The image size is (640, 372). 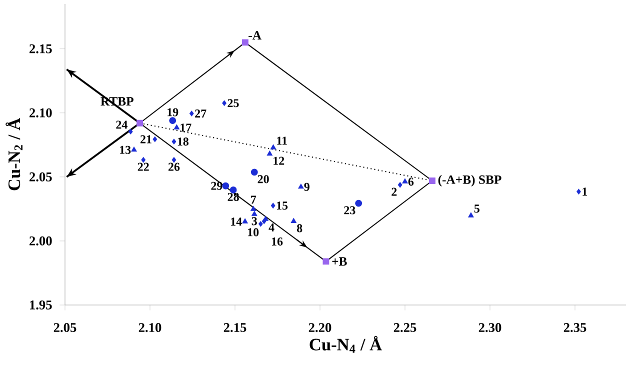 What do you see at coordinates (394, 192) in the screenshot?
I see `annotation: 2` at bounding box center [394, 192].